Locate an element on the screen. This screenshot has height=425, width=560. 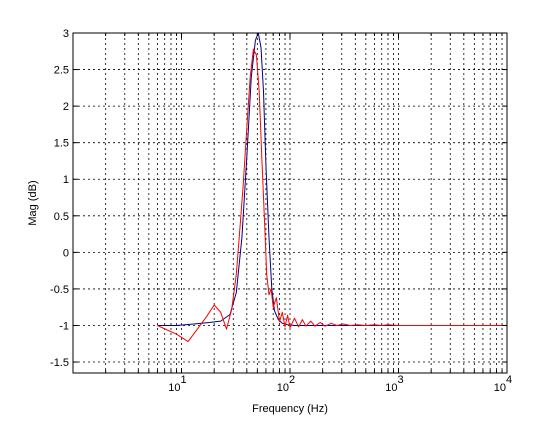
y-tick-label: -0.5 is located at coordinates (59, 290).